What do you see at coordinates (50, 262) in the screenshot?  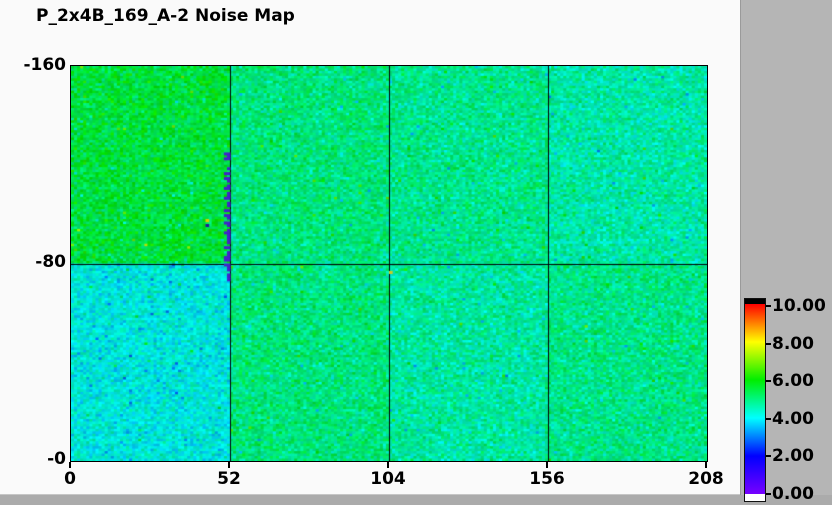 I see `y-axis-label: -80` at bounding box center [50, 262].